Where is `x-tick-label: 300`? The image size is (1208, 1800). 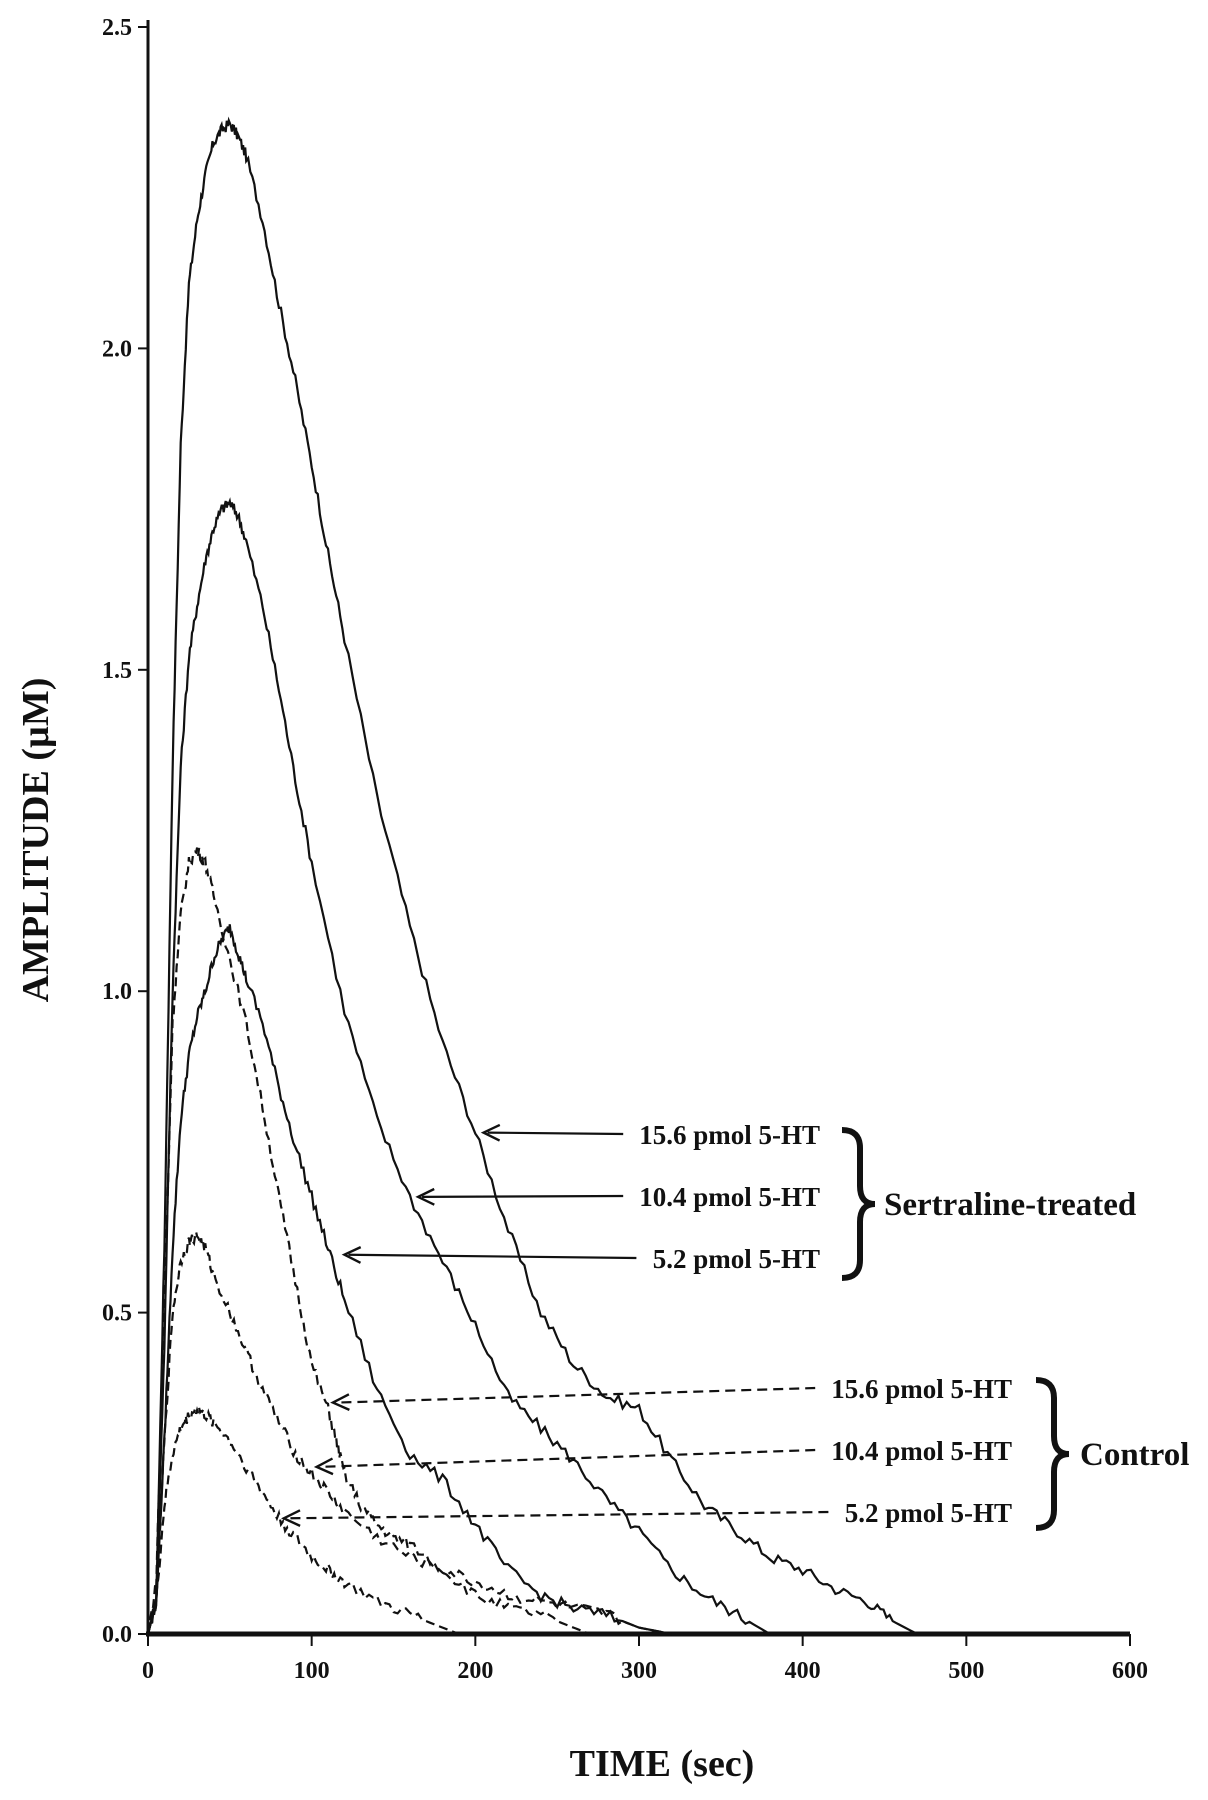
x-tick-label: 300 is located at coordinates (639, 1671).